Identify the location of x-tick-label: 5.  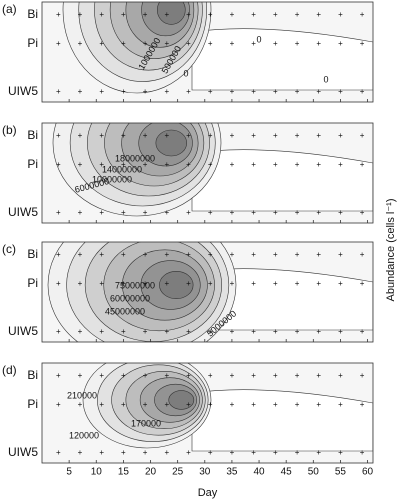
(69, 472).